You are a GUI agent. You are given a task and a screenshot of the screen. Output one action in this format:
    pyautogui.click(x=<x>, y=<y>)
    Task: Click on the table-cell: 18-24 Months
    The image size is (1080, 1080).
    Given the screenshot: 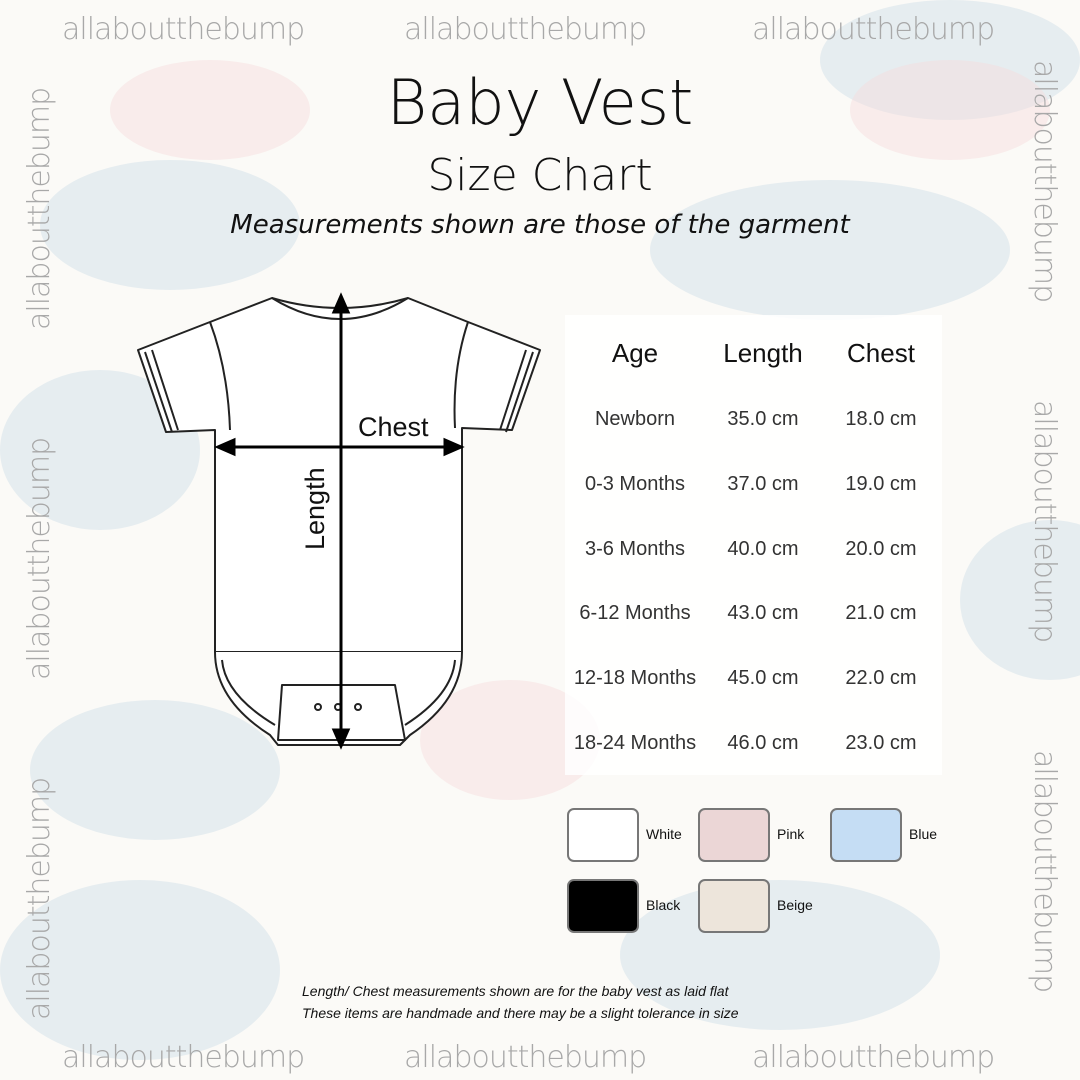 What is the action you would take?
    pyautogui.click(x=635, y=743)
    